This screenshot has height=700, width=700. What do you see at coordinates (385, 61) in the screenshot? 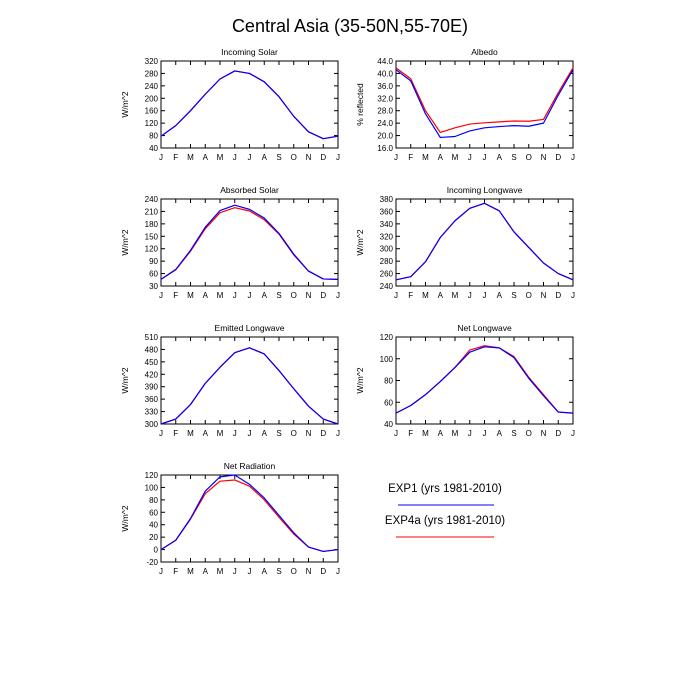
I see `y-tick-label: 44.0` at bounding box center [385, 61].